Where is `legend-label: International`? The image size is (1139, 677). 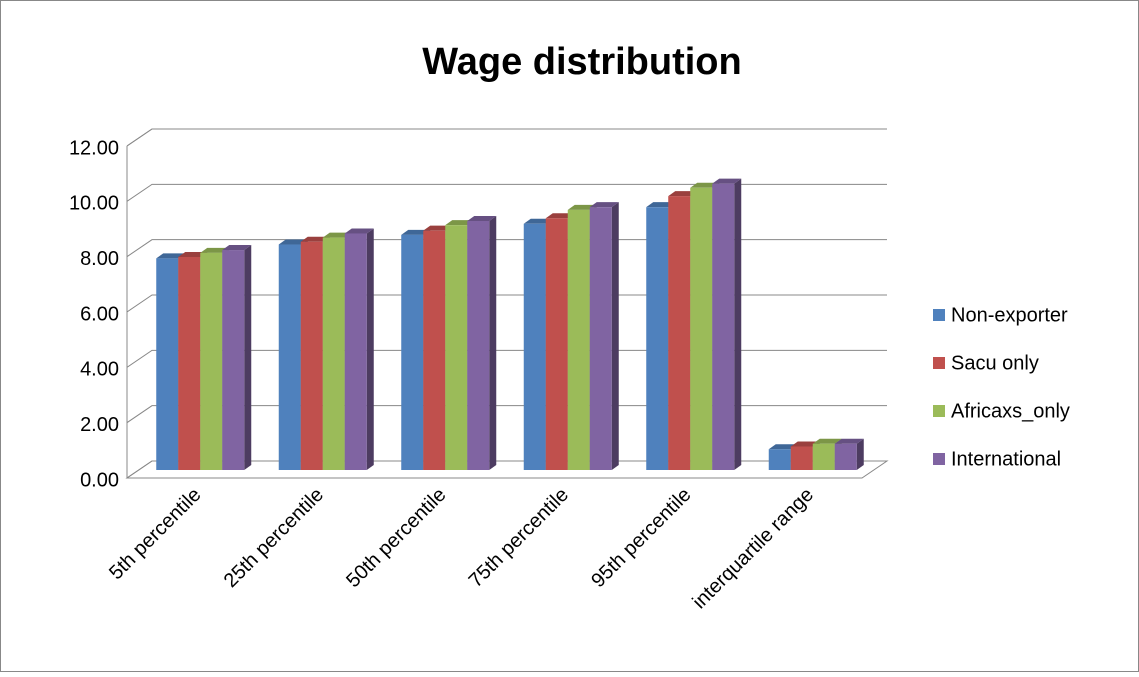 legend-label: International is located at coordinates (1006, 459).